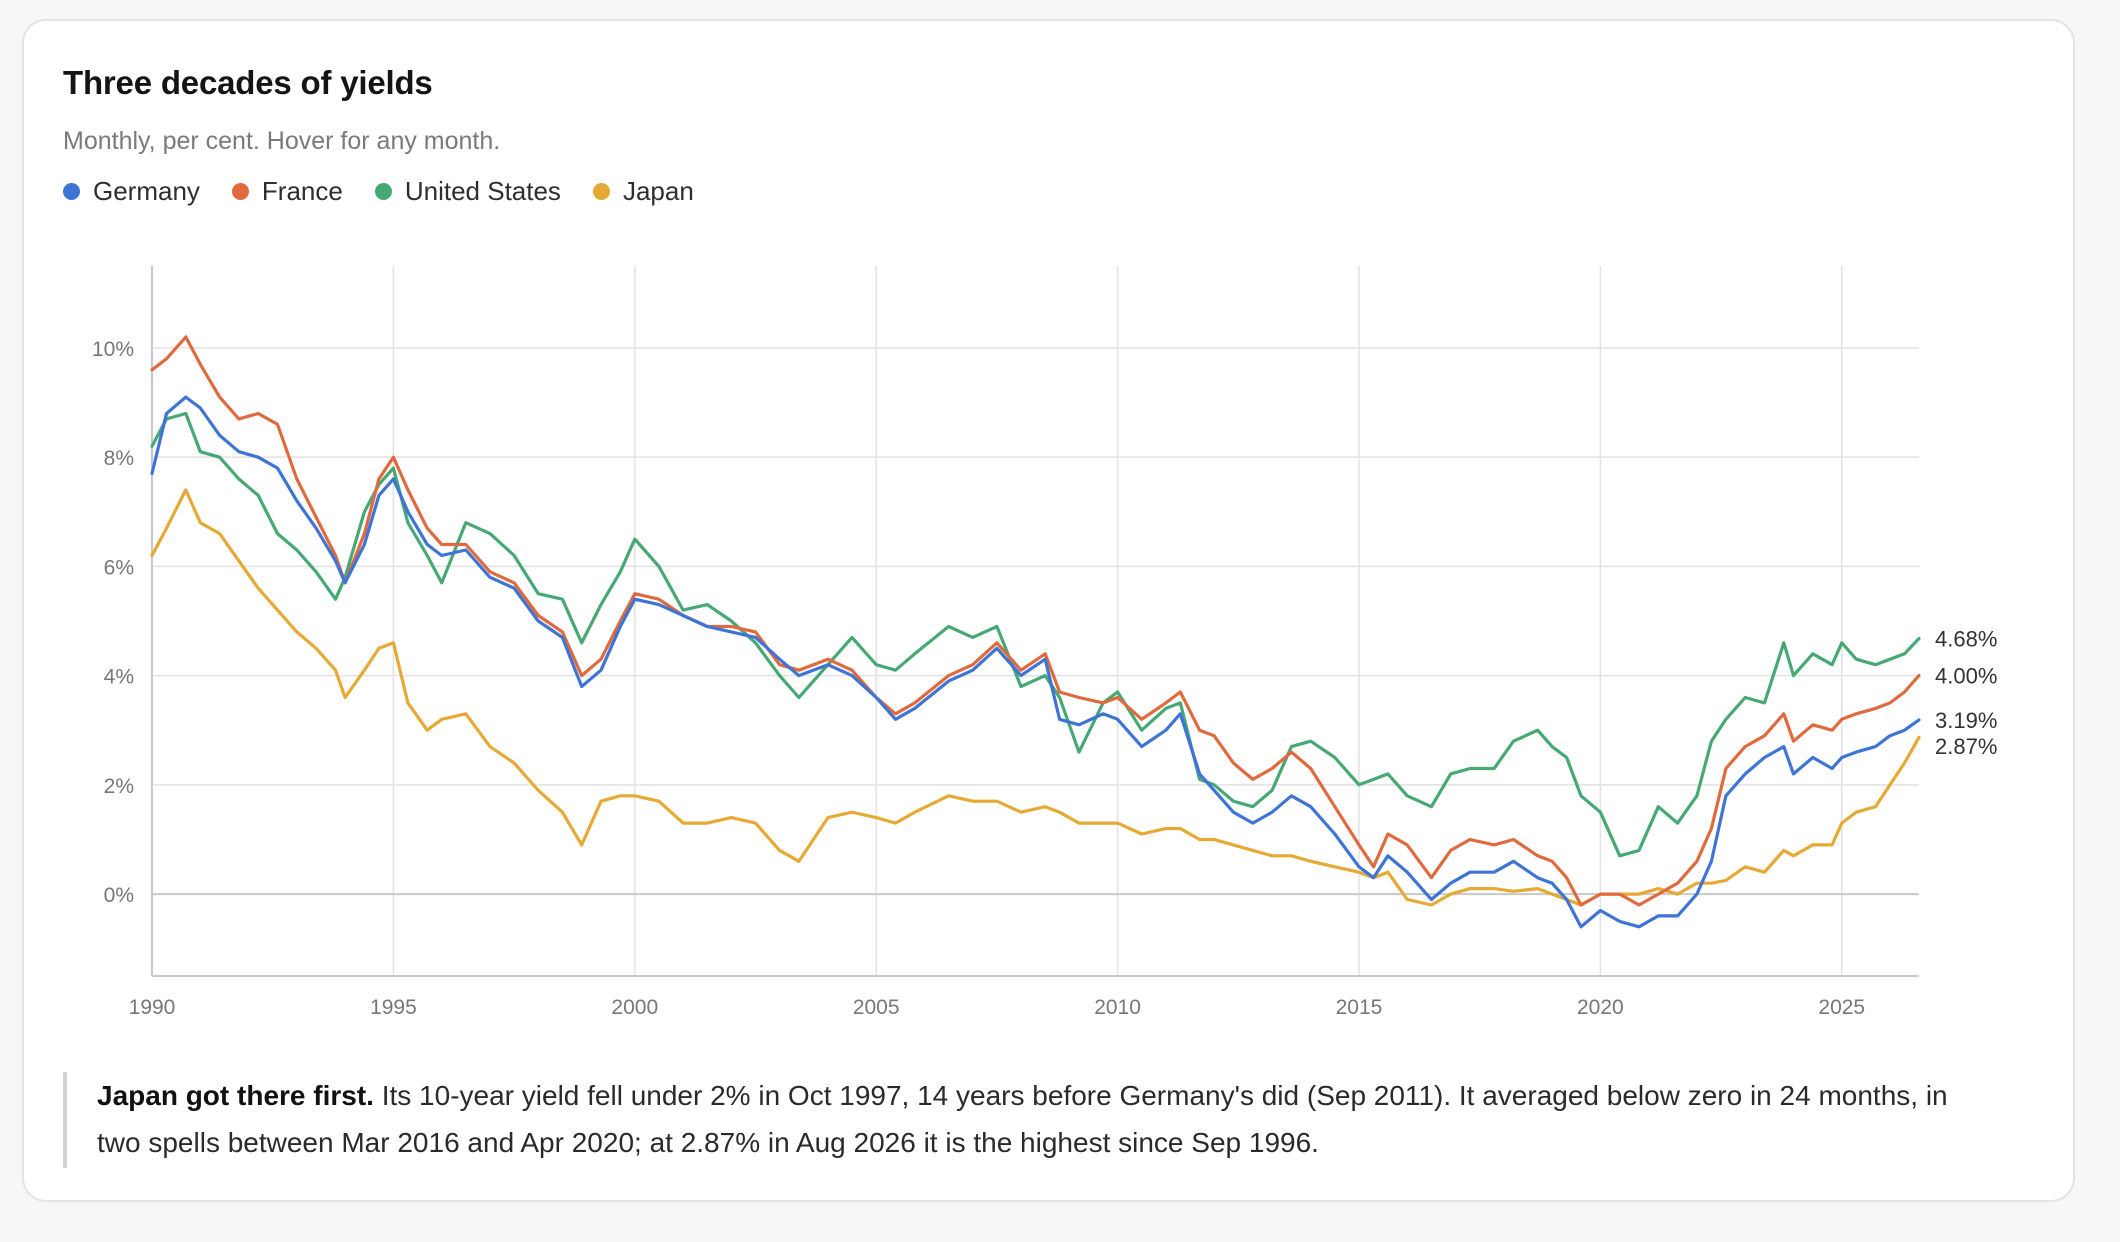 The height and width of the screenshot is (1242, 2120). I want to click on note-lead: Japan got there first., so click(235, 1095).